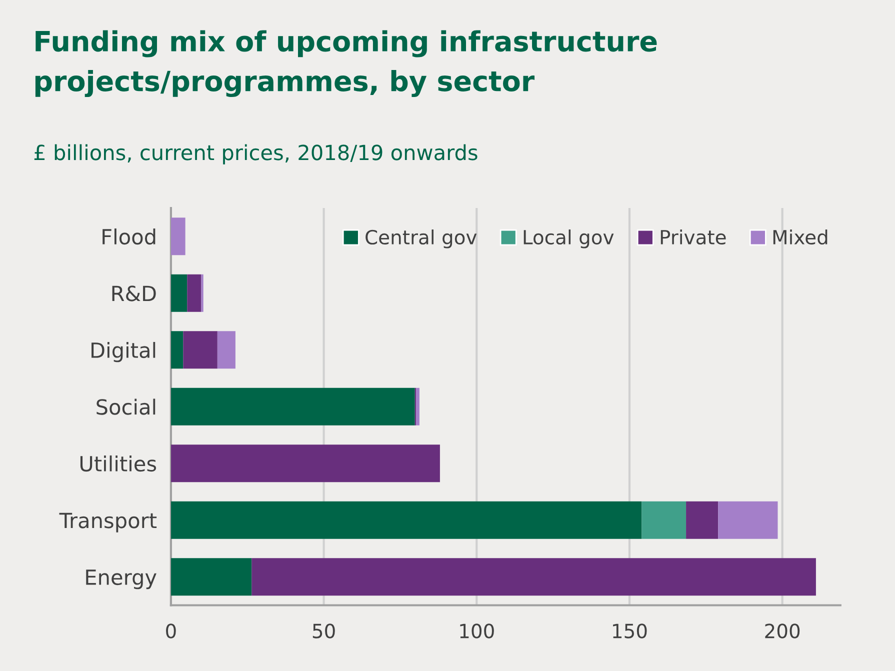 The width and height of the screenshot is (895, 671). What do you see at coordinates (121, 580) in the screenshot?
I see `y-tick-label: Energy` at bounding box center [121, 580].